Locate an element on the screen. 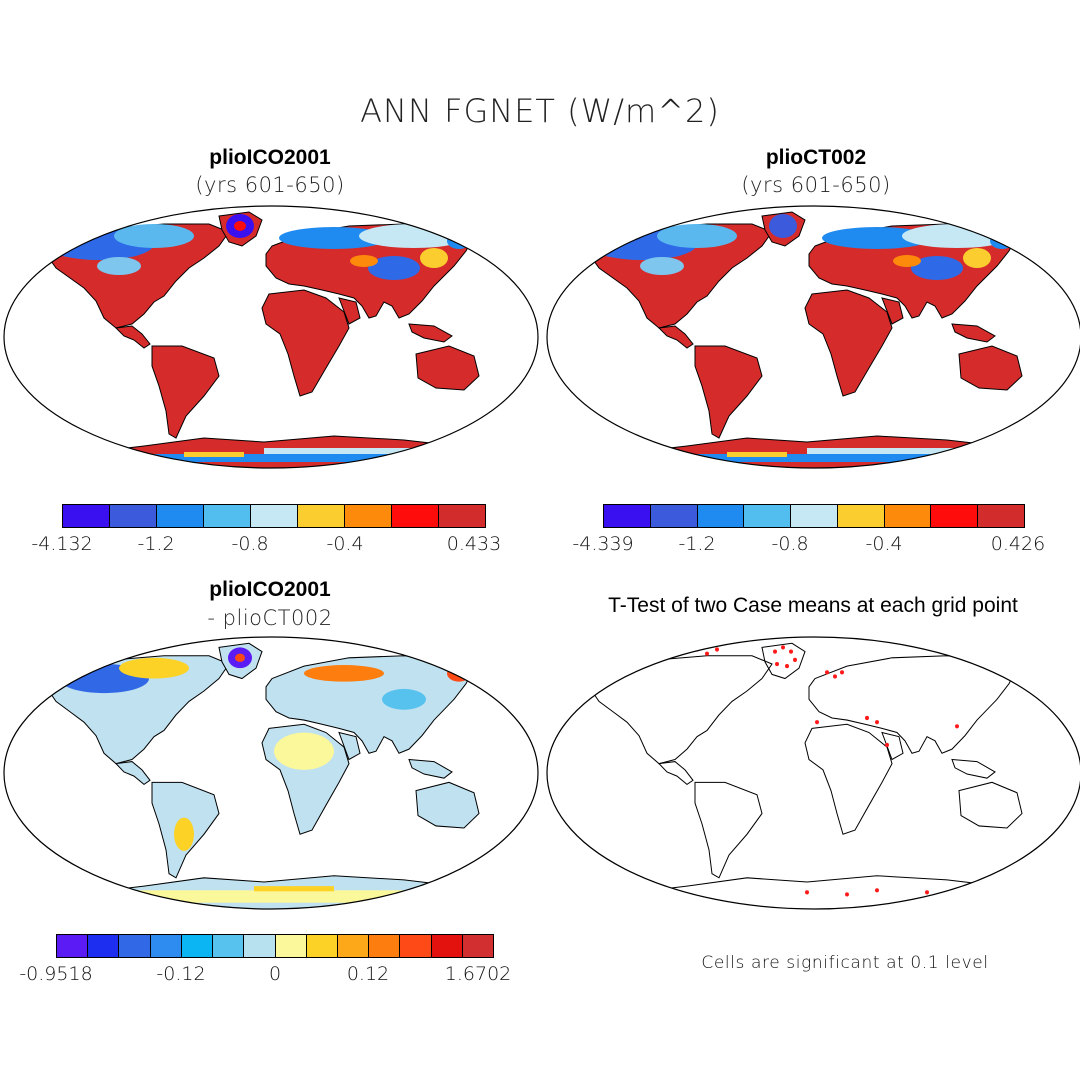  figure-title: ANN FGNET (W/m^2) is located at coordinates (540, 111).